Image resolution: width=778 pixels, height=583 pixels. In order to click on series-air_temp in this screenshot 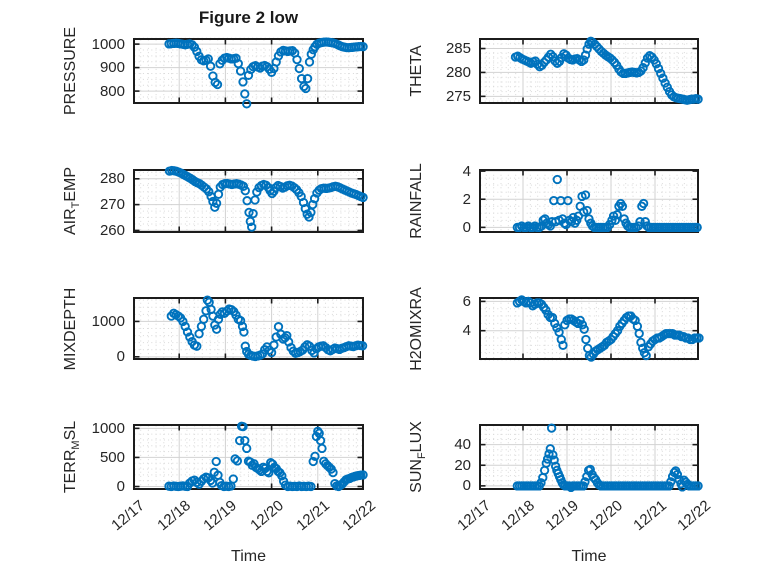, I will do `click(266, 198)`.